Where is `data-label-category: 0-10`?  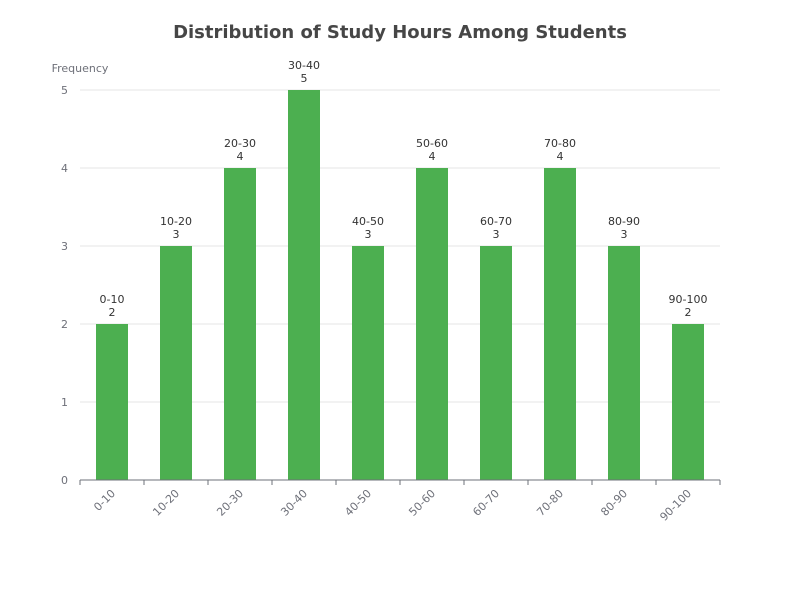
data-label-category: 0-10 is located at coordinates (112, 299).